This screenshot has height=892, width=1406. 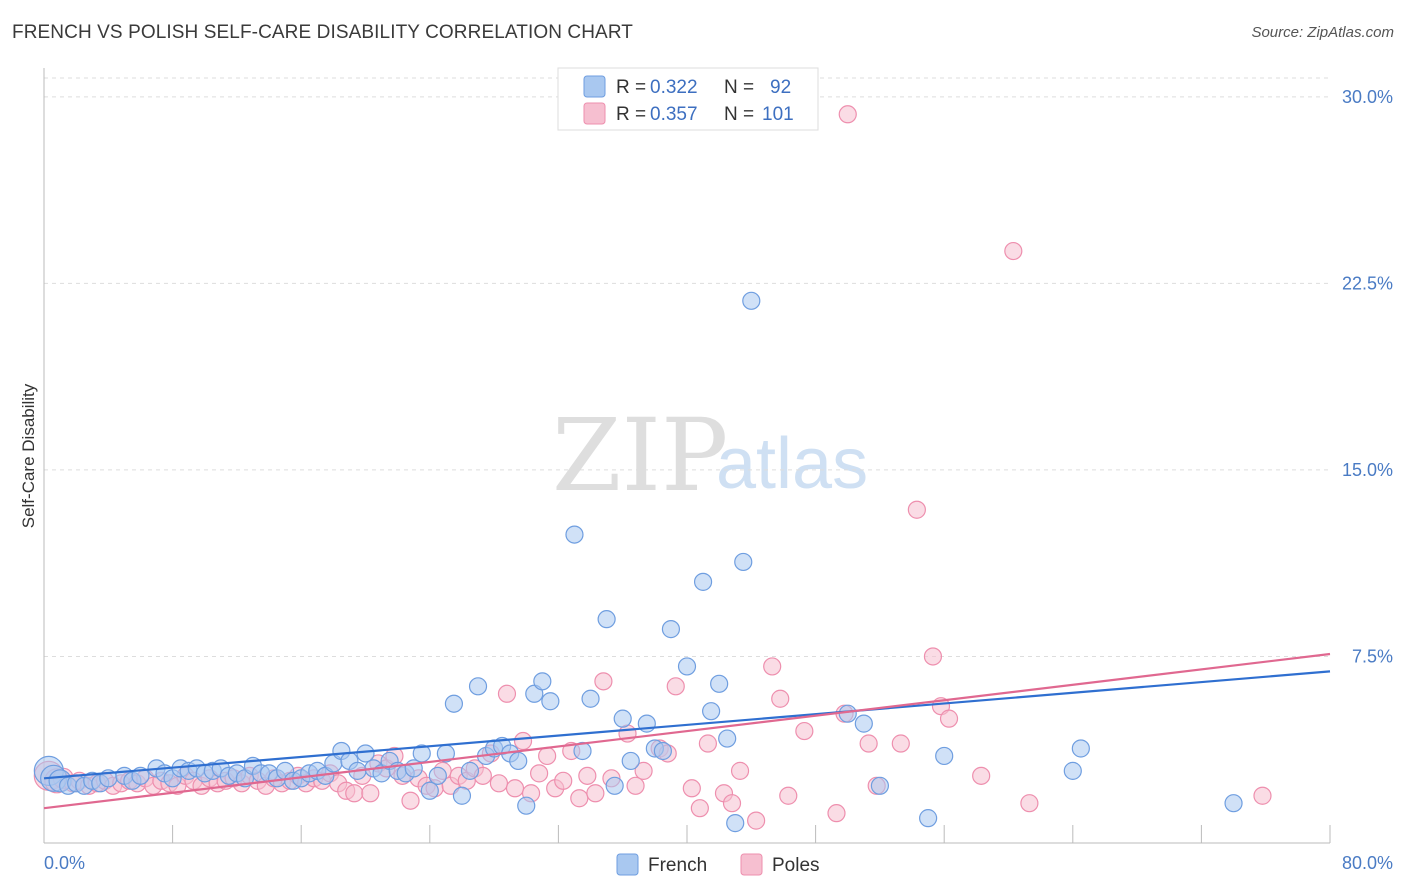 I want to click on legend-poles-r-value: 0.357, so click(x=674, y=114).